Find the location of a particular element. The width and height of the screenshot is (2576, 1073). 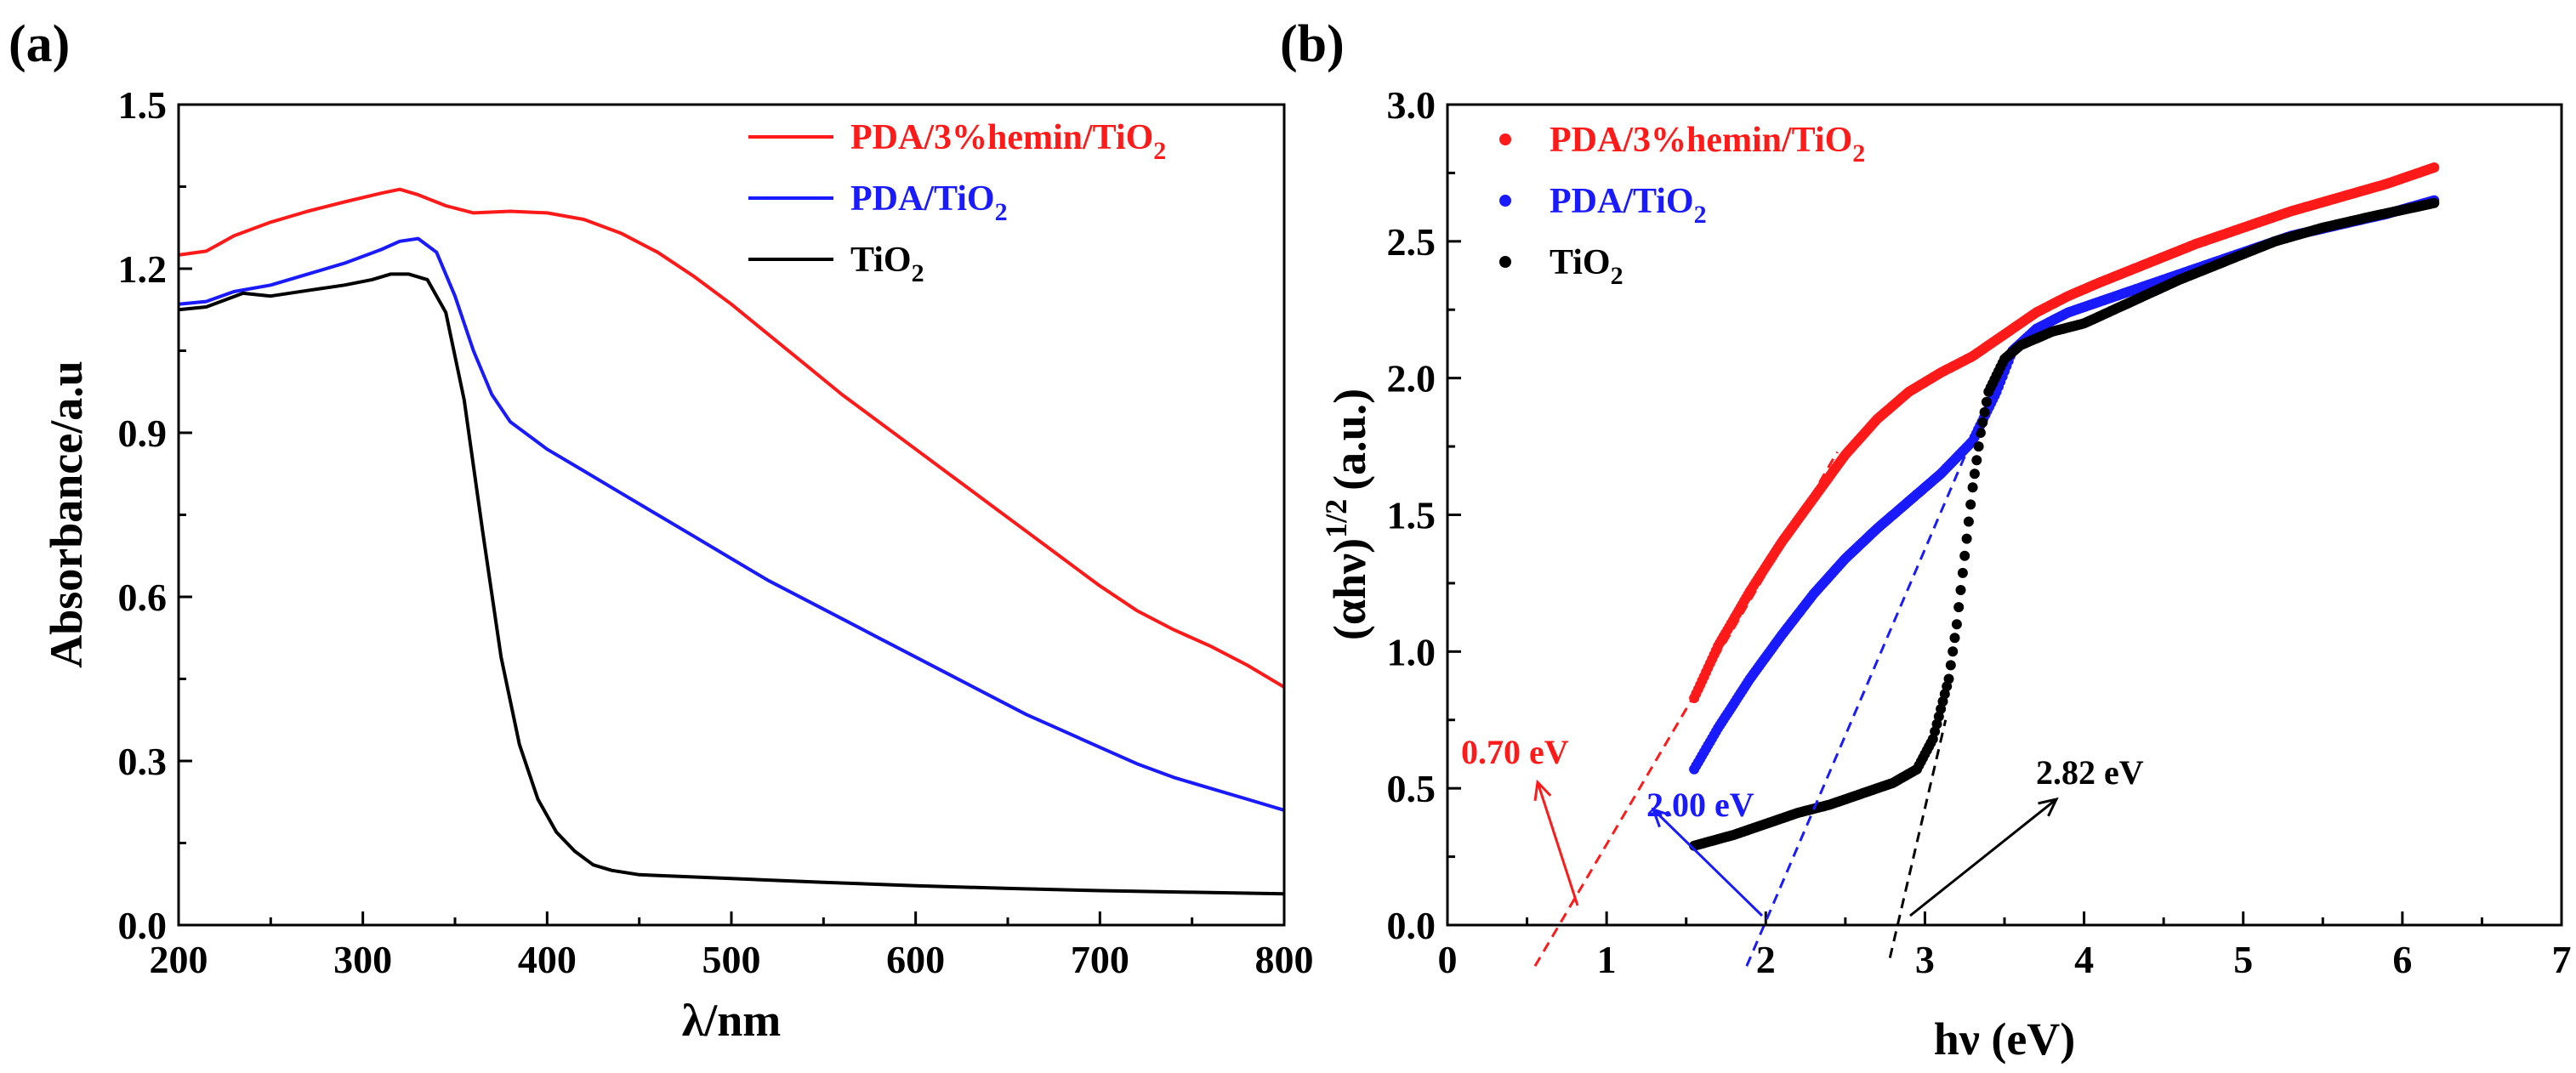

panel-b-x-tick-label: 0 is located at coordinates (1448, 959).